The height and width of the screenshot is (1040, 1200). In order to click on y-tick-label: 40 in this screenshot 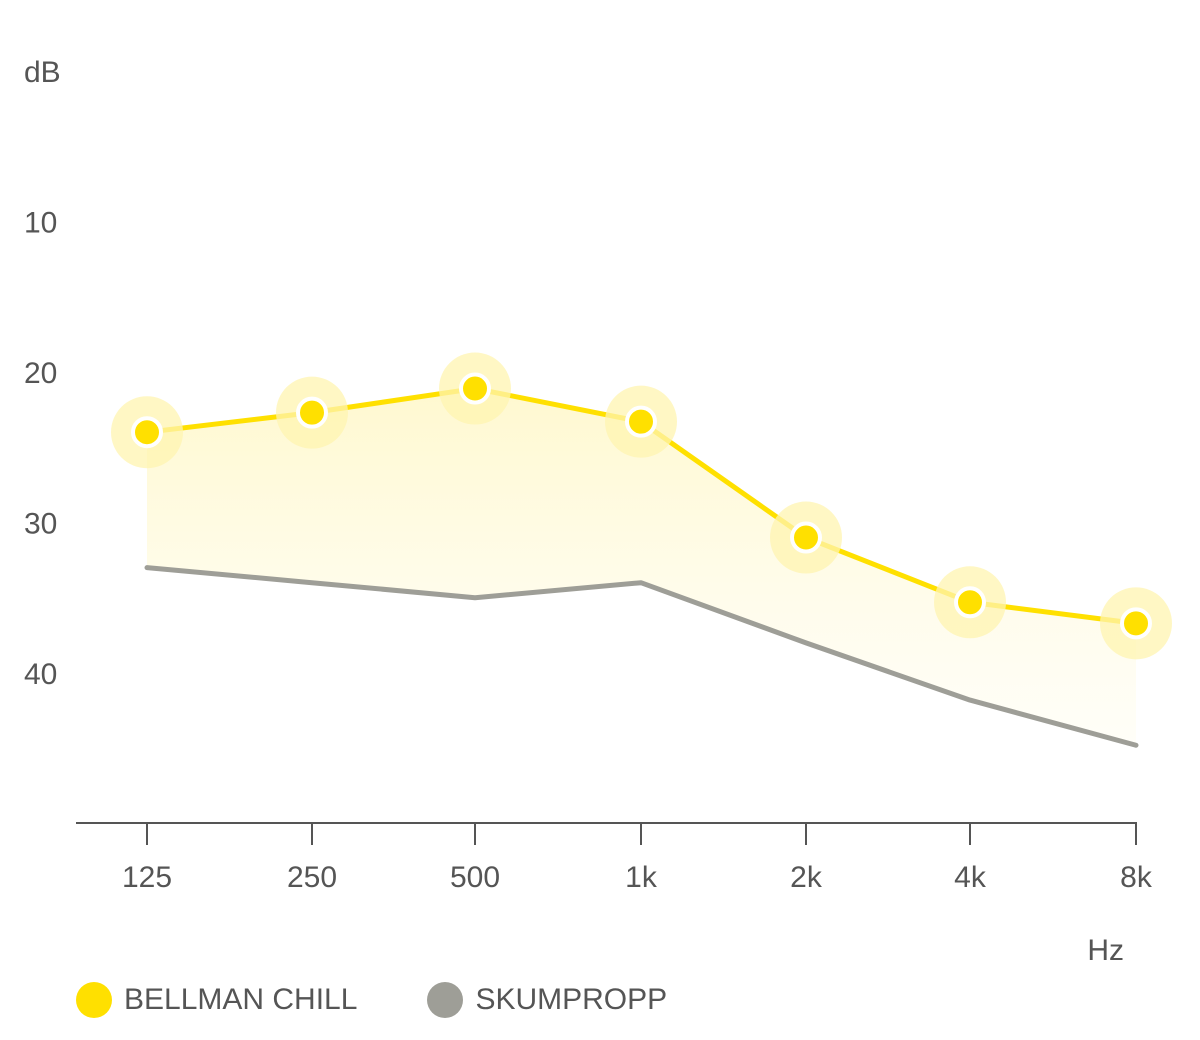, I will do `click(40, 674)`.